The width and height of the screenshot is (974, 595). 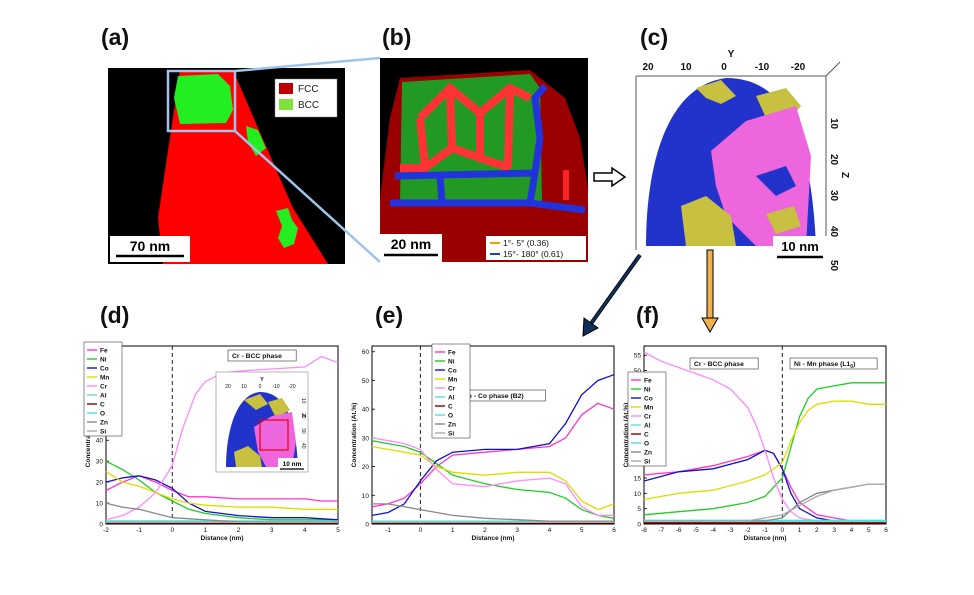 I want to click on series-line-co, so click(x=493, y=445).